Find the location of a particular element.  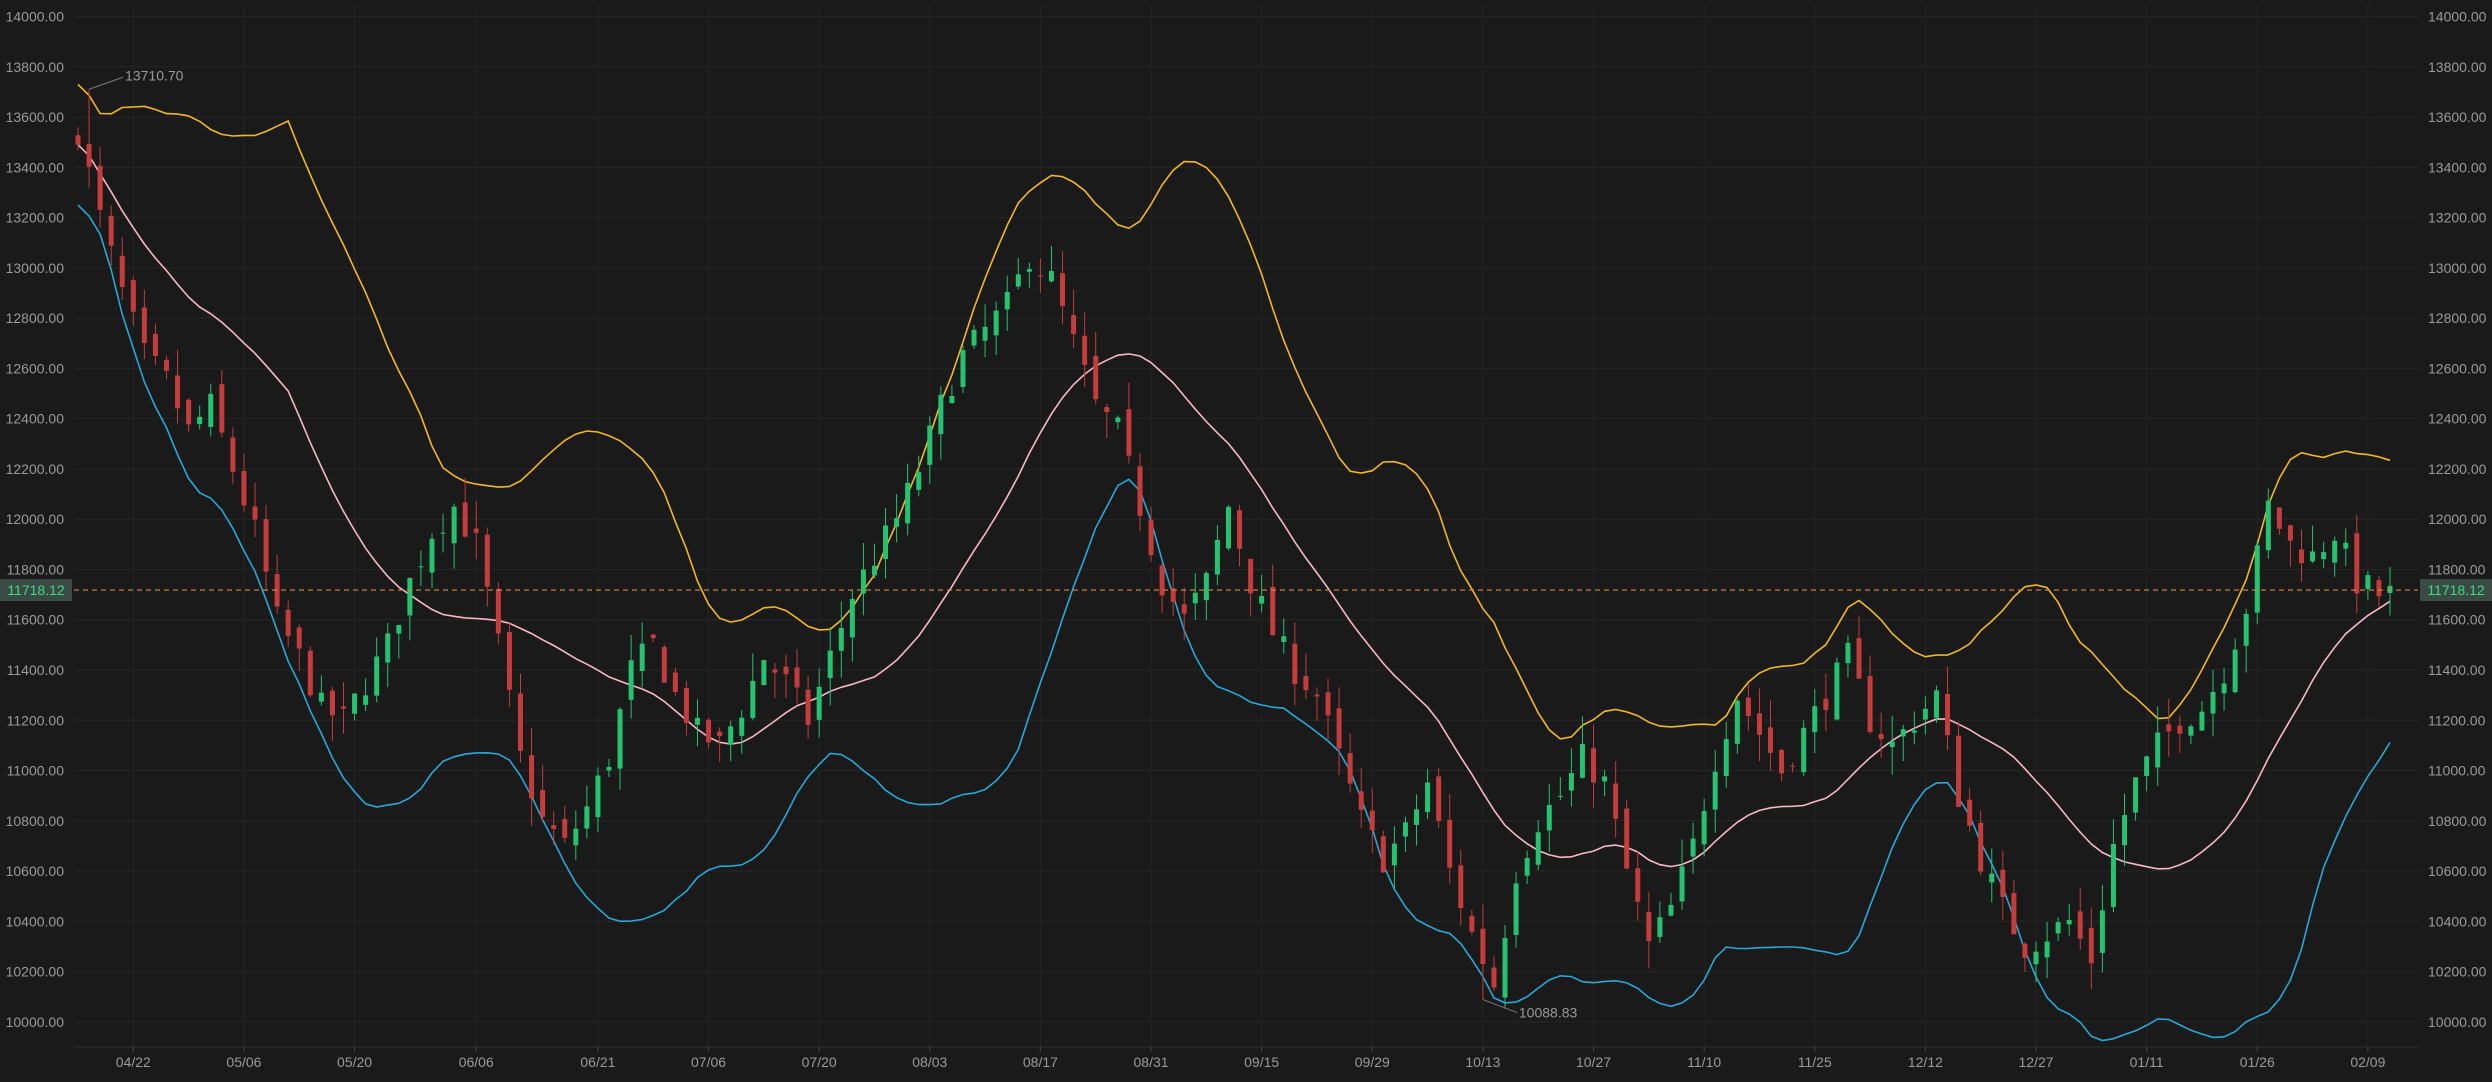

y-tick-label-left: 11800.00 is located at coordinates (36, 569).